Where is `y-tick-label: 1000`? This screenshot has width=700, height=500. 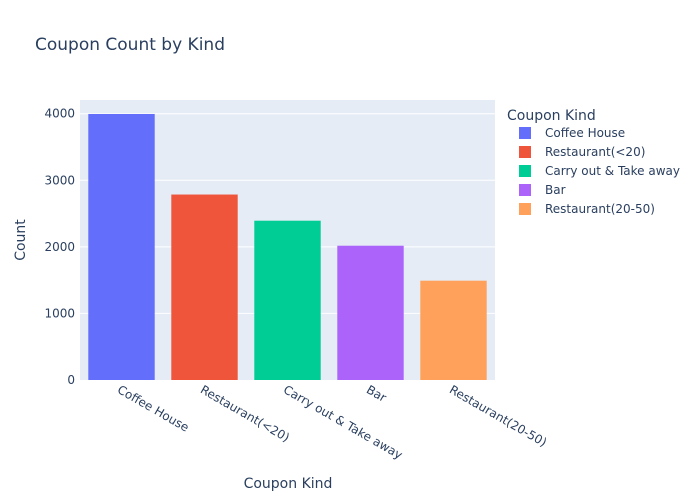
y-tick-label: 1000 is located at coordinates (59, 313).